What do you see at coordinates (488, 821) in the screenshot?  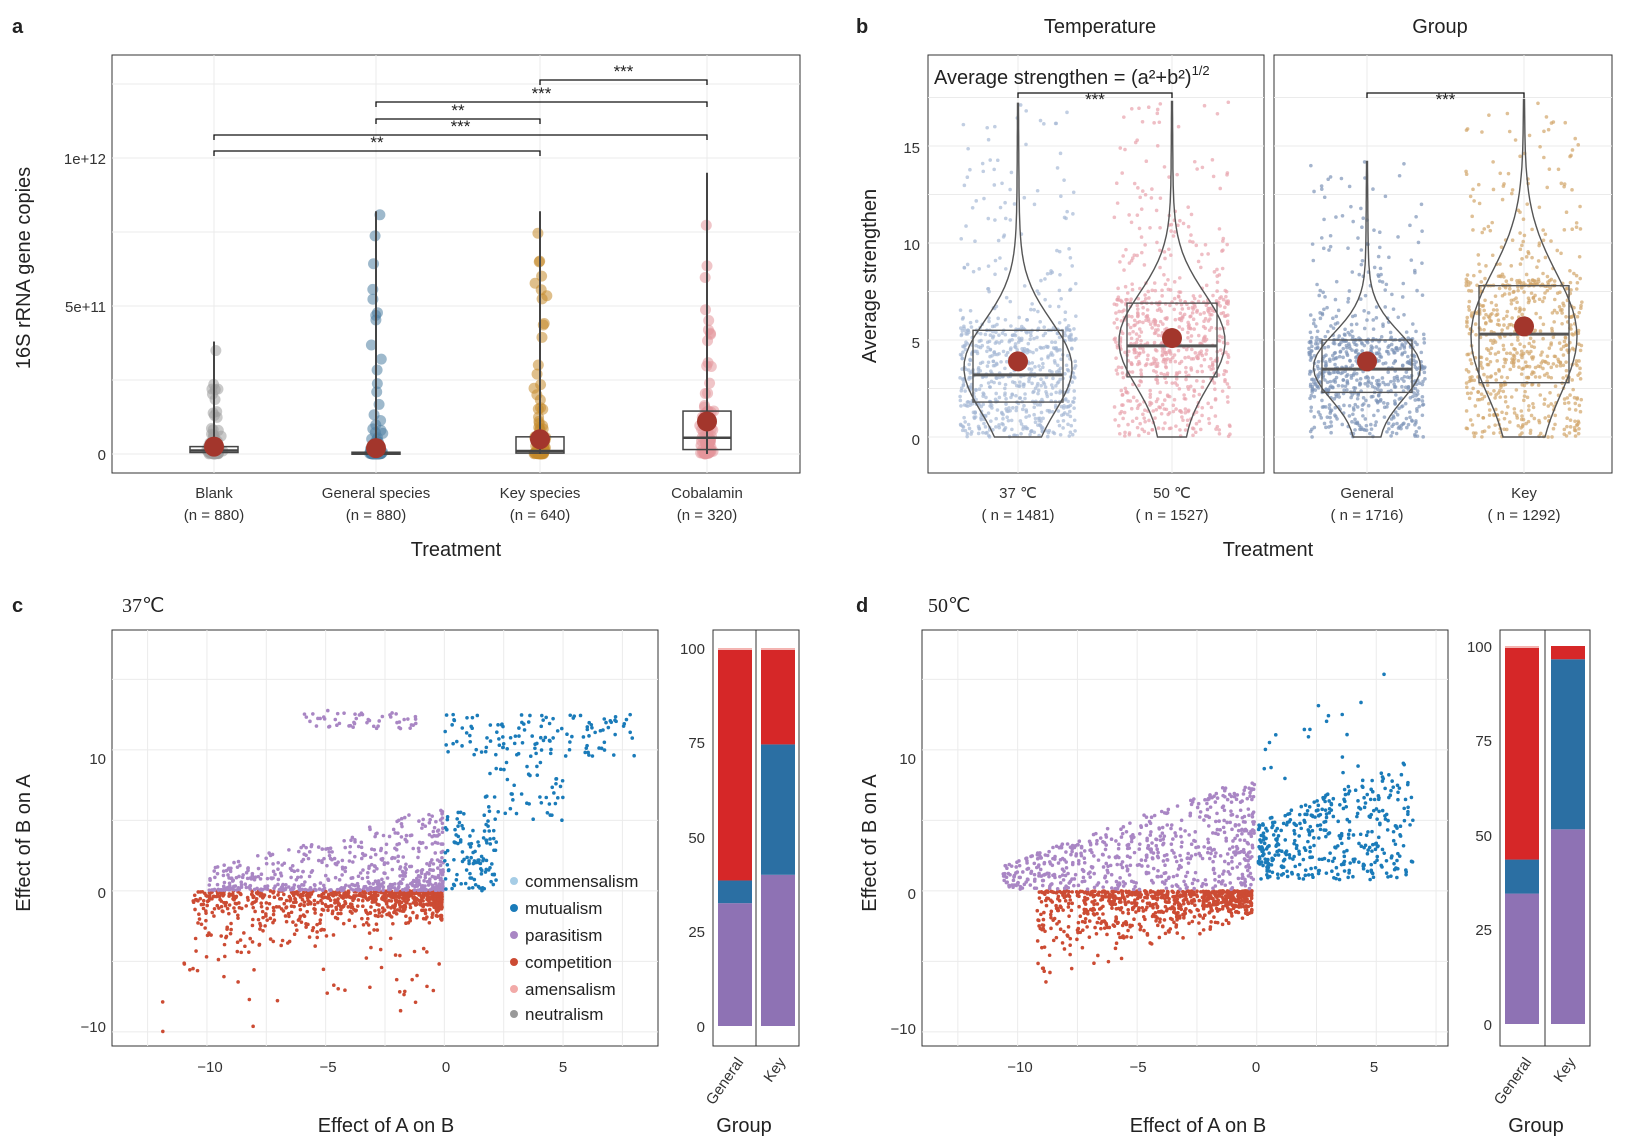 I see `scatter-point-mutualism` at bounding box center [488, 821].